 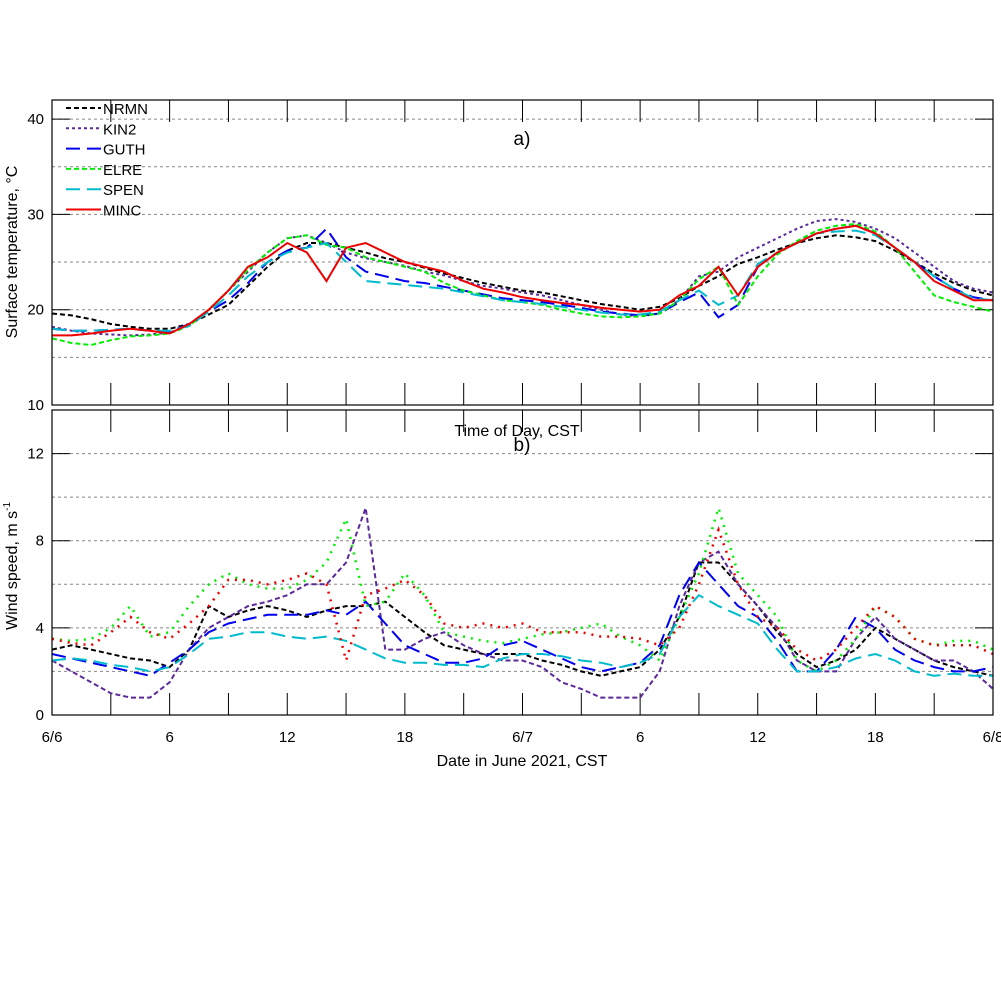 I want to click on legend-label-nrmn: NRMN, so click(x=125, y=109).